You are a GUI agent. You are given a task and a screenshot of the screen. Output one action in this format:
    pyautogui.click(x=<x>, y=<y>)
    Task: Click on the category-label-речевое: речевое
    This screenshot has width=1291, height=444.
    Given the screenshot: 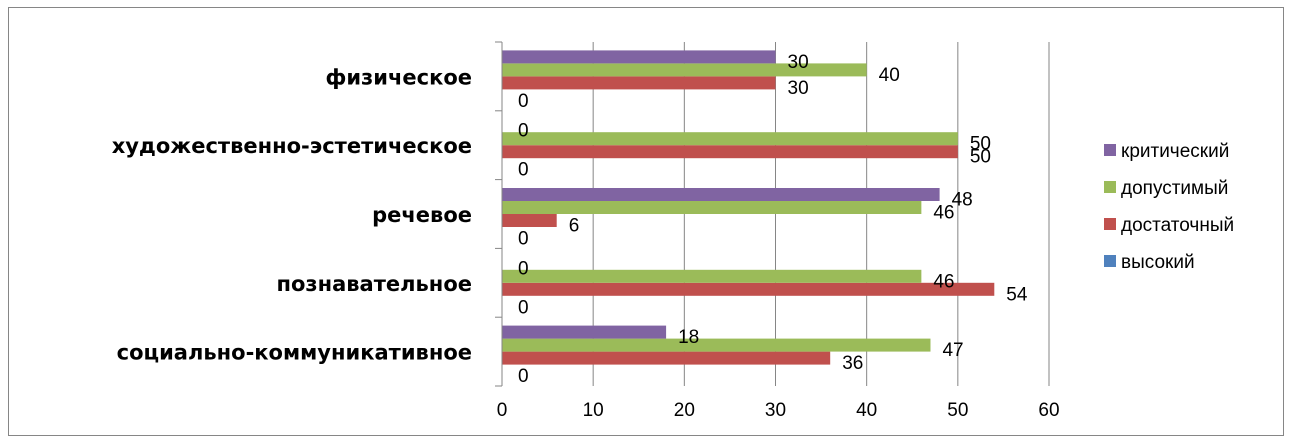 What is the action you would take?
    pyautogui.click(x=422, y=215)
    